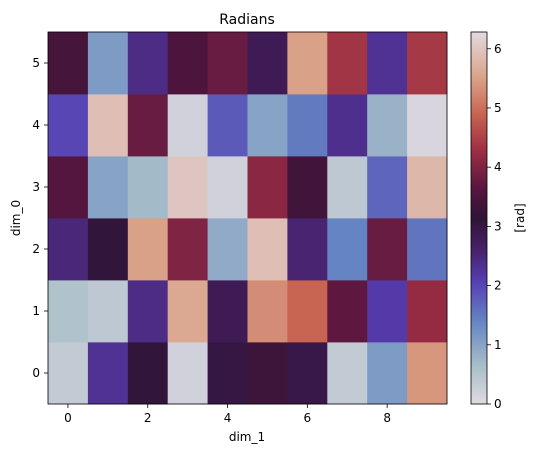 The image size is (536, 460). What do you see at coordinates (68, 418) in the screenshot?
I see `x-tick-label: 0` at bounding box center [68, 418].